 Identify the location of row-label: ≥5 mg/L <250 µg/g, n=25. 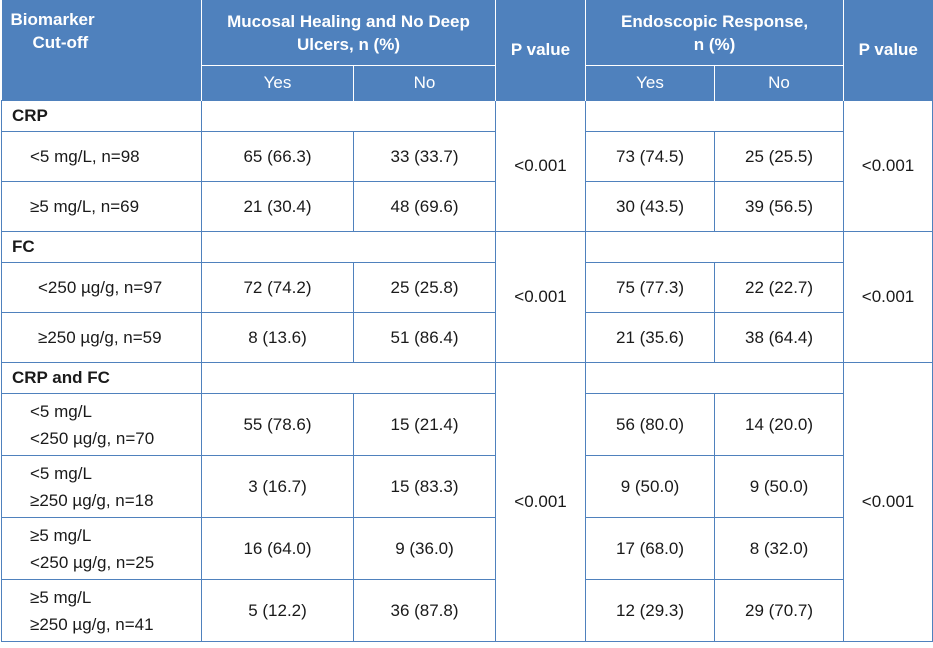
(101, 548).